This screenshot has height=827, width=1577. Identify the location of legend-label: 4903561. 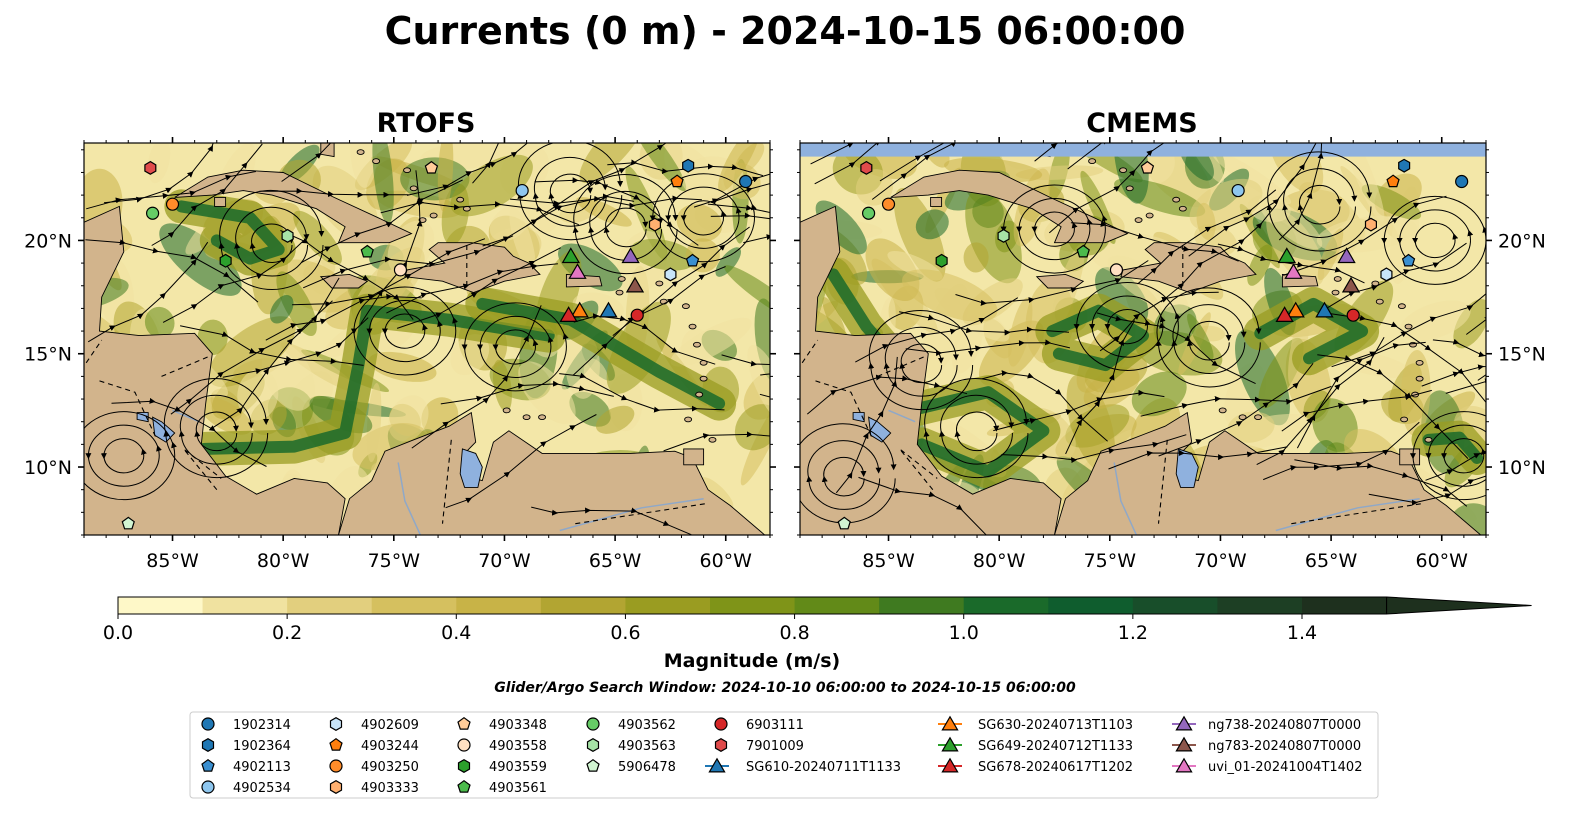
(518, 788).